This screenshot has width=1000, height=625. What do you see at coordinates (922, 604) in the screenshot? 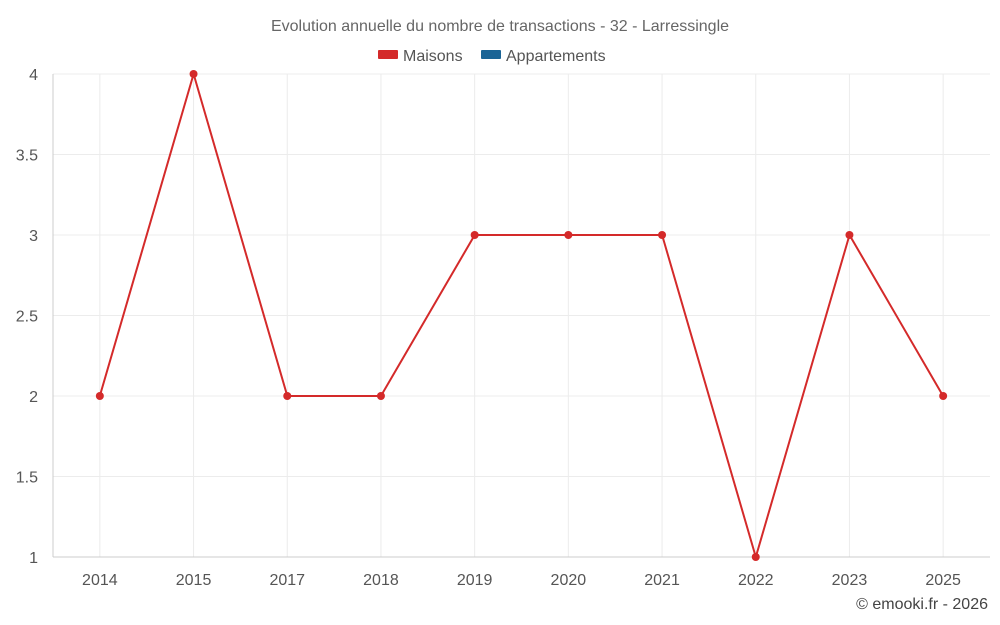
I see `credit-text: © emooki.fr - 2026` at bounding box center [922, 604].